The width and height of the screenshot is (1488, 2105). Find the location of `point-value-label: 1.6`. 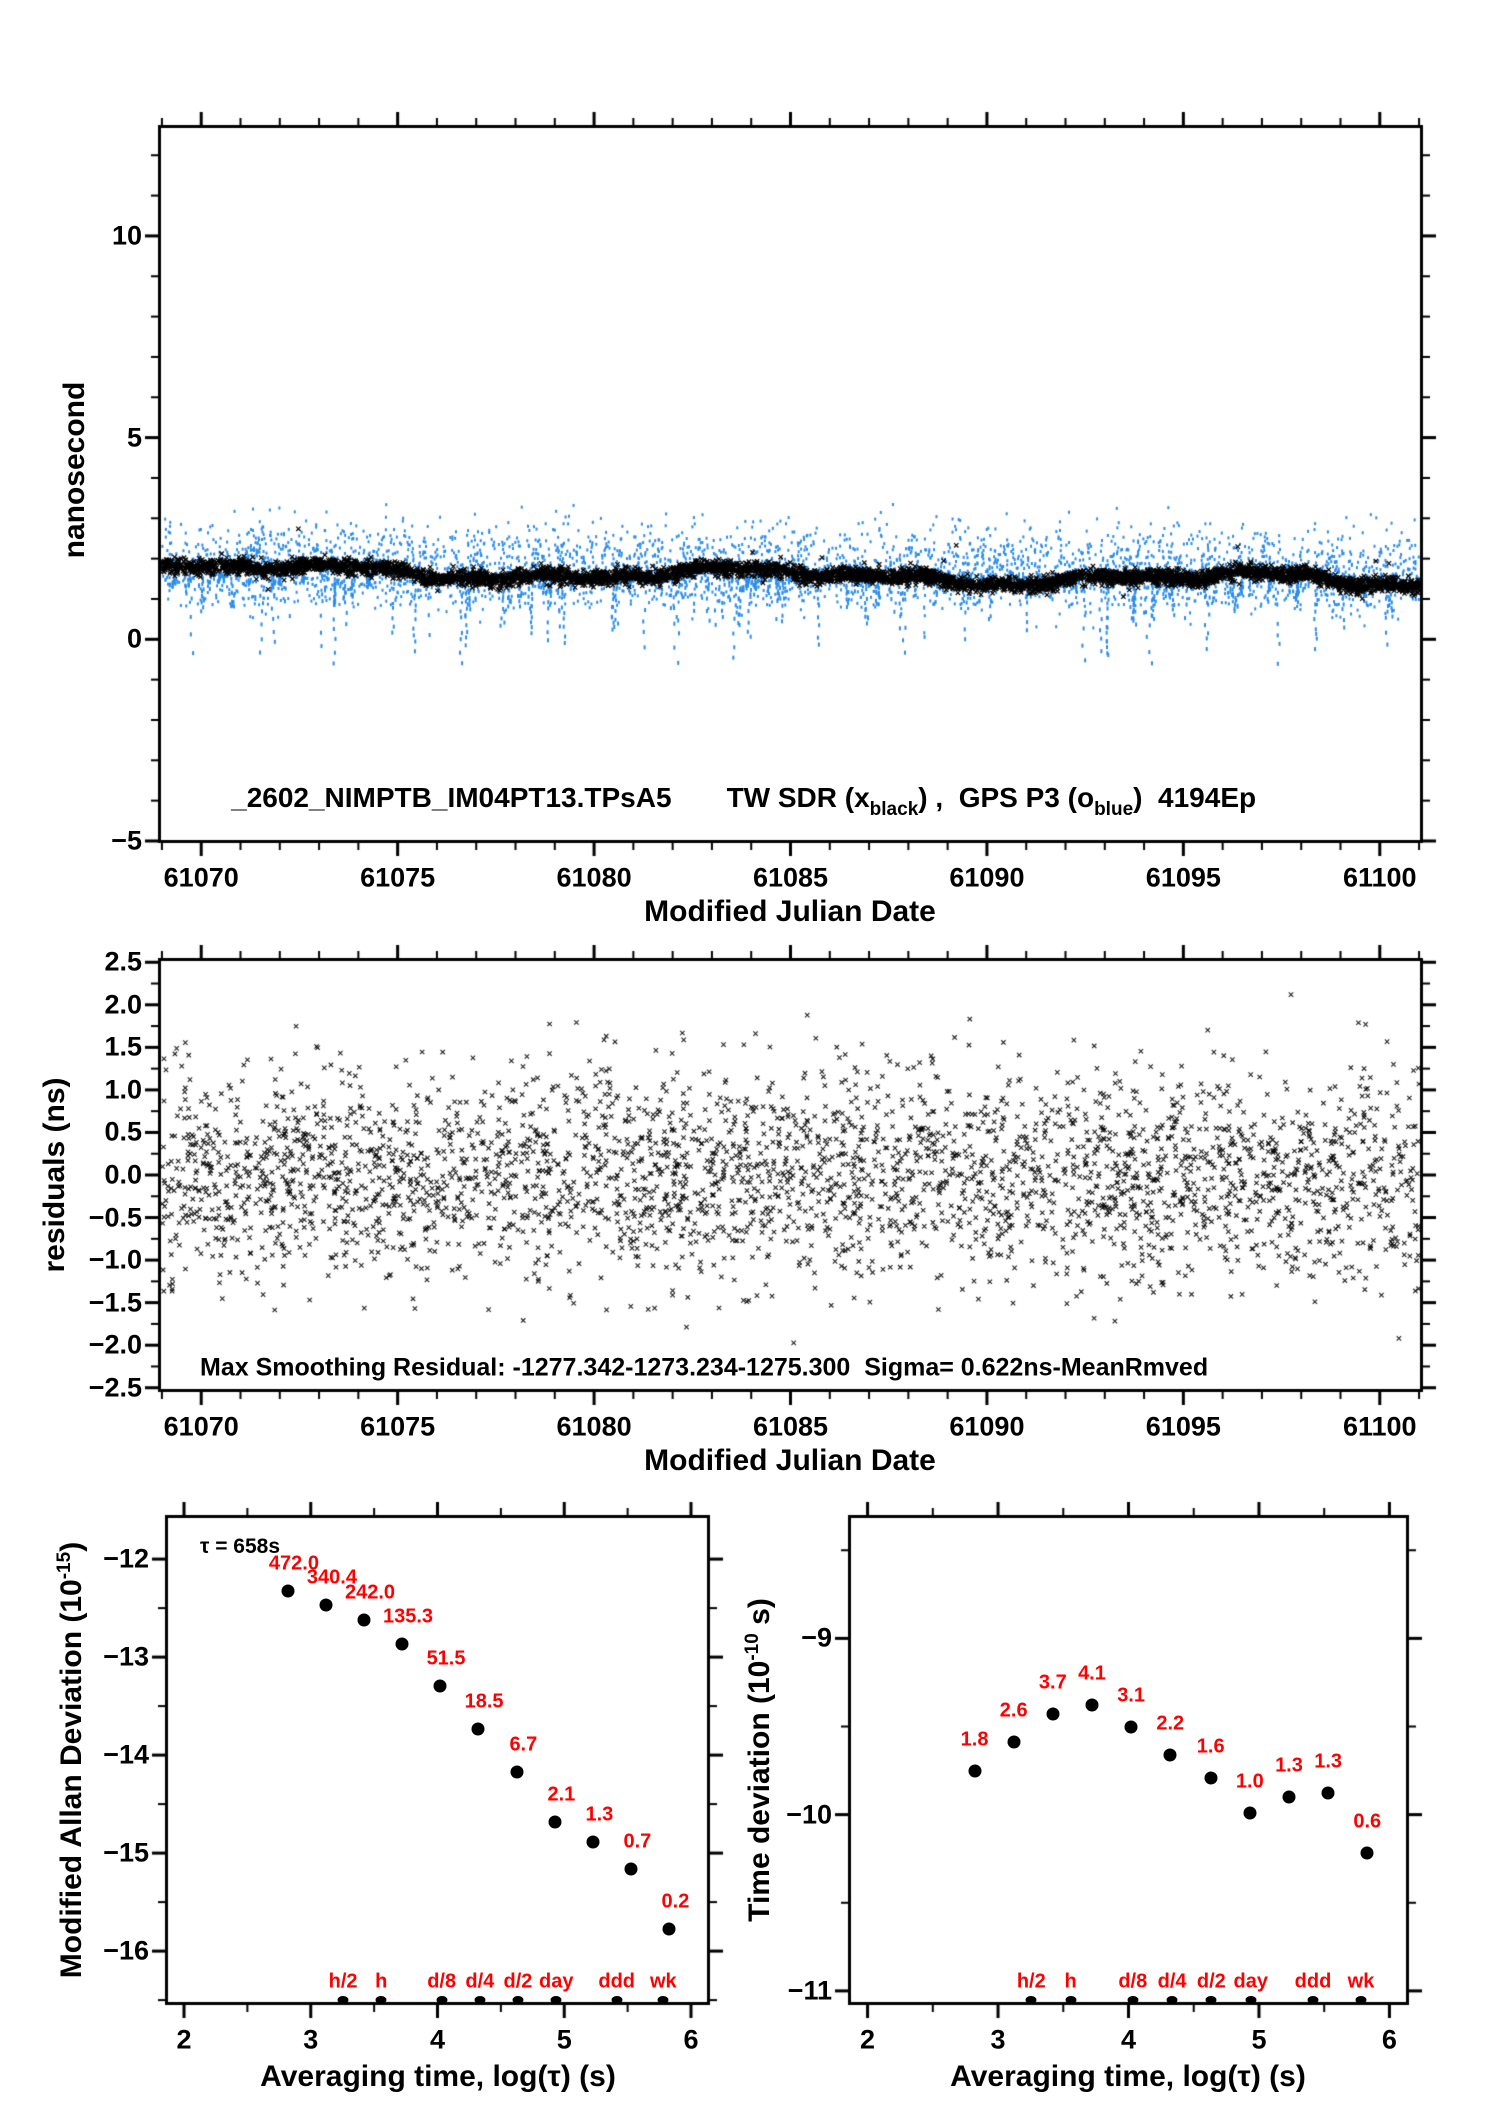

point-value-label: 1.6 is located at coordinates (1210, 1746).